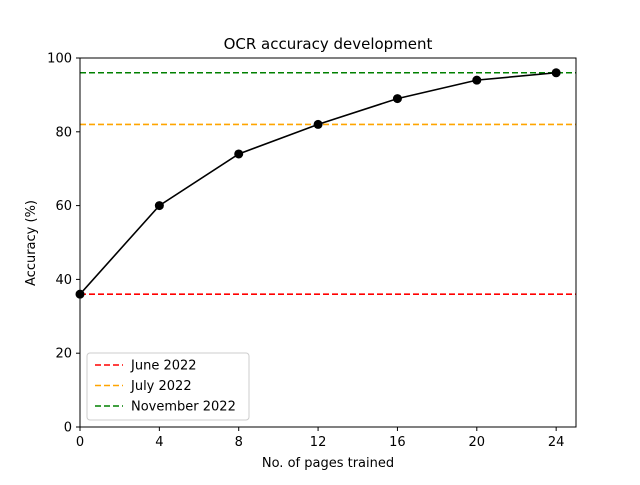 This screenshot has height=485, width=640. I want to click on x-tick-label: 8, so click(239, 442).